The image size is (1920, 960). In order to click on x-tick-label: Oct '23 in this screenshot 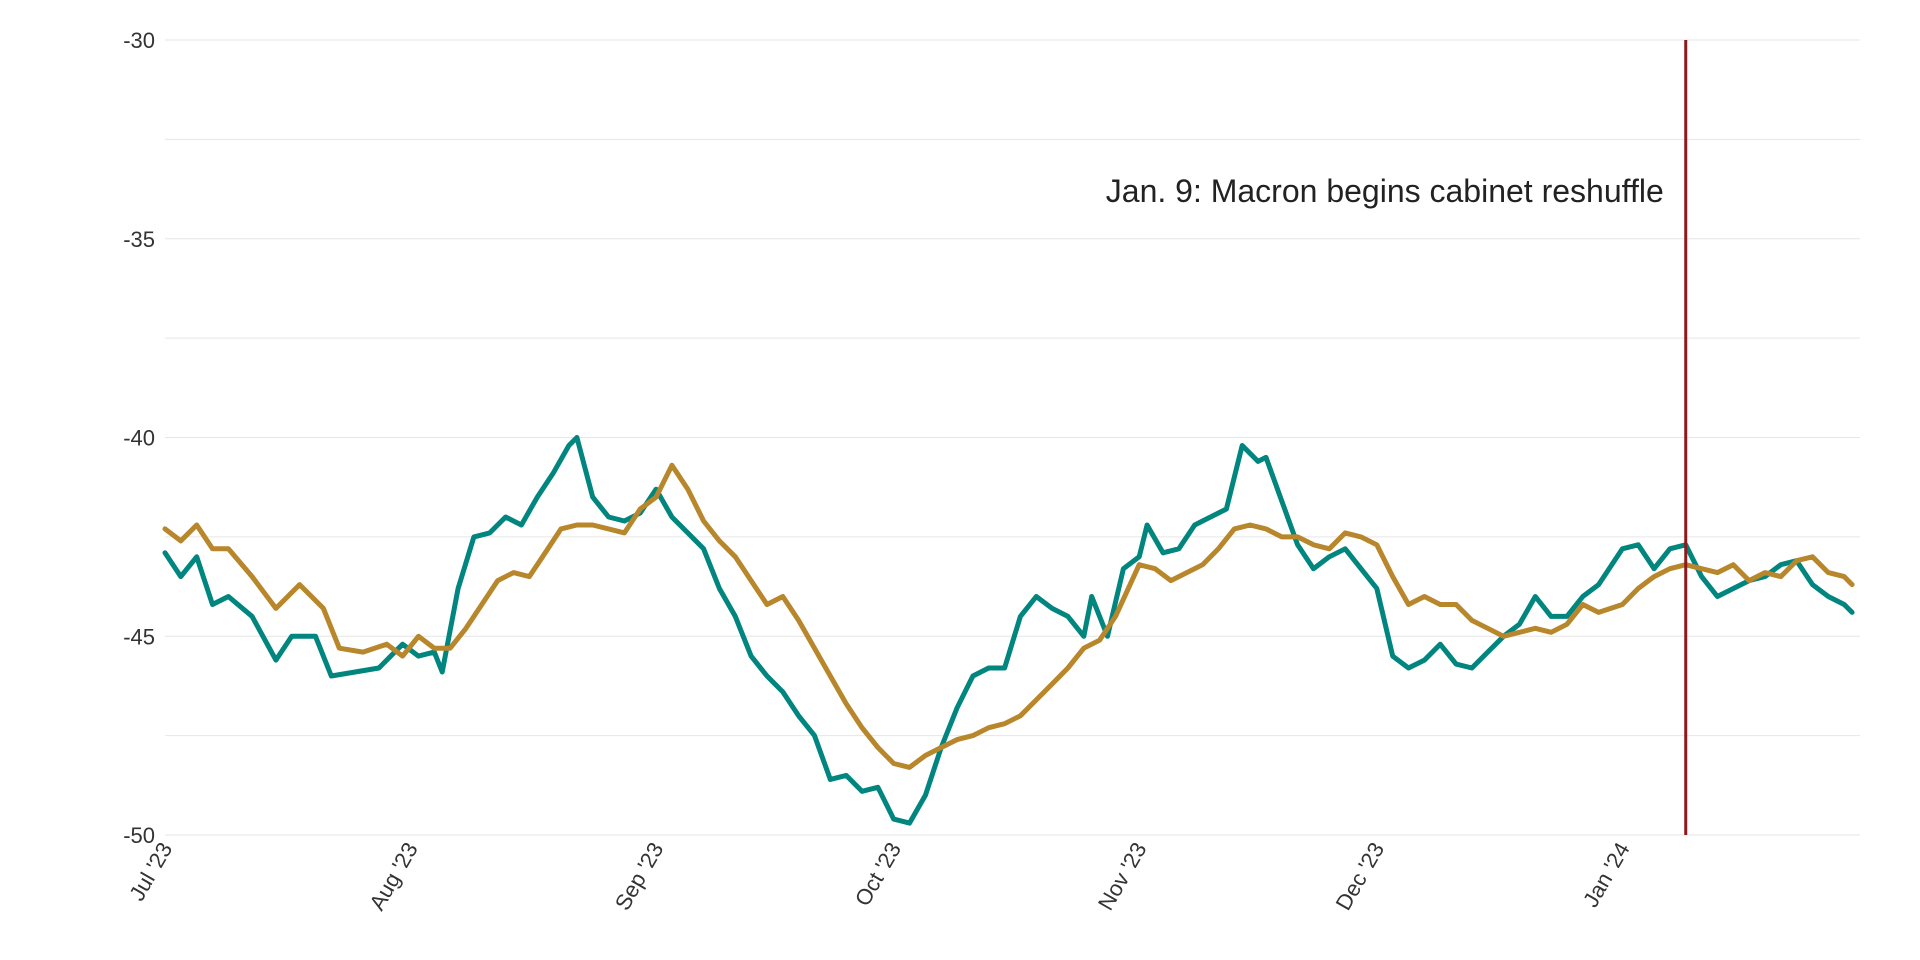, I will do `click(878, 874)`.